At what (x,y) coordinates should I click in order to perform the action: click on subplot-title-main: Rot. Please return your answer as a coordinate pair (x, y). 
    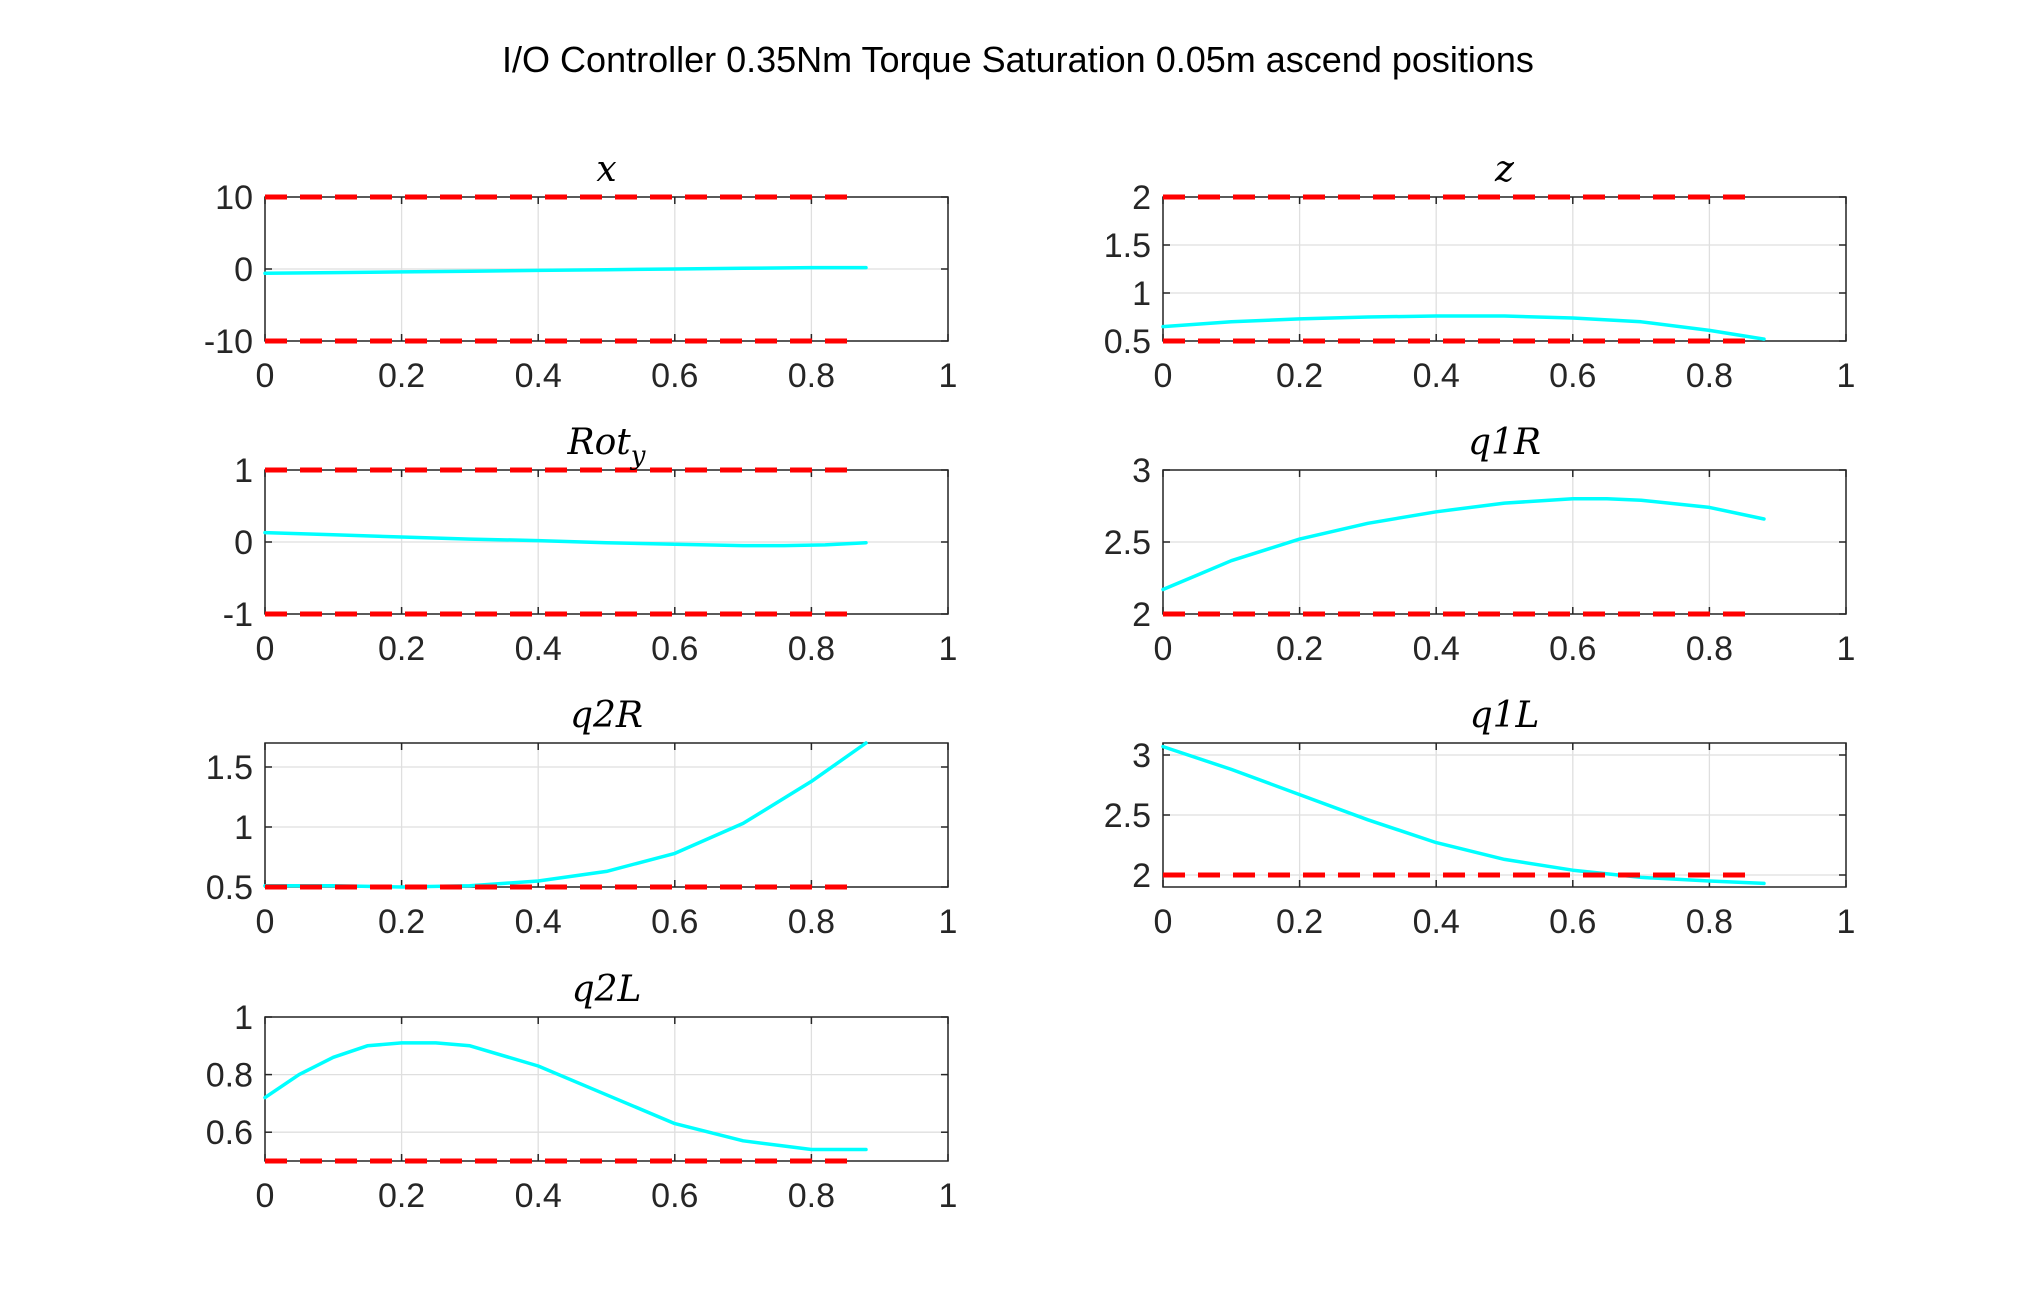
    Looking at the image, I should click on (599, 442).